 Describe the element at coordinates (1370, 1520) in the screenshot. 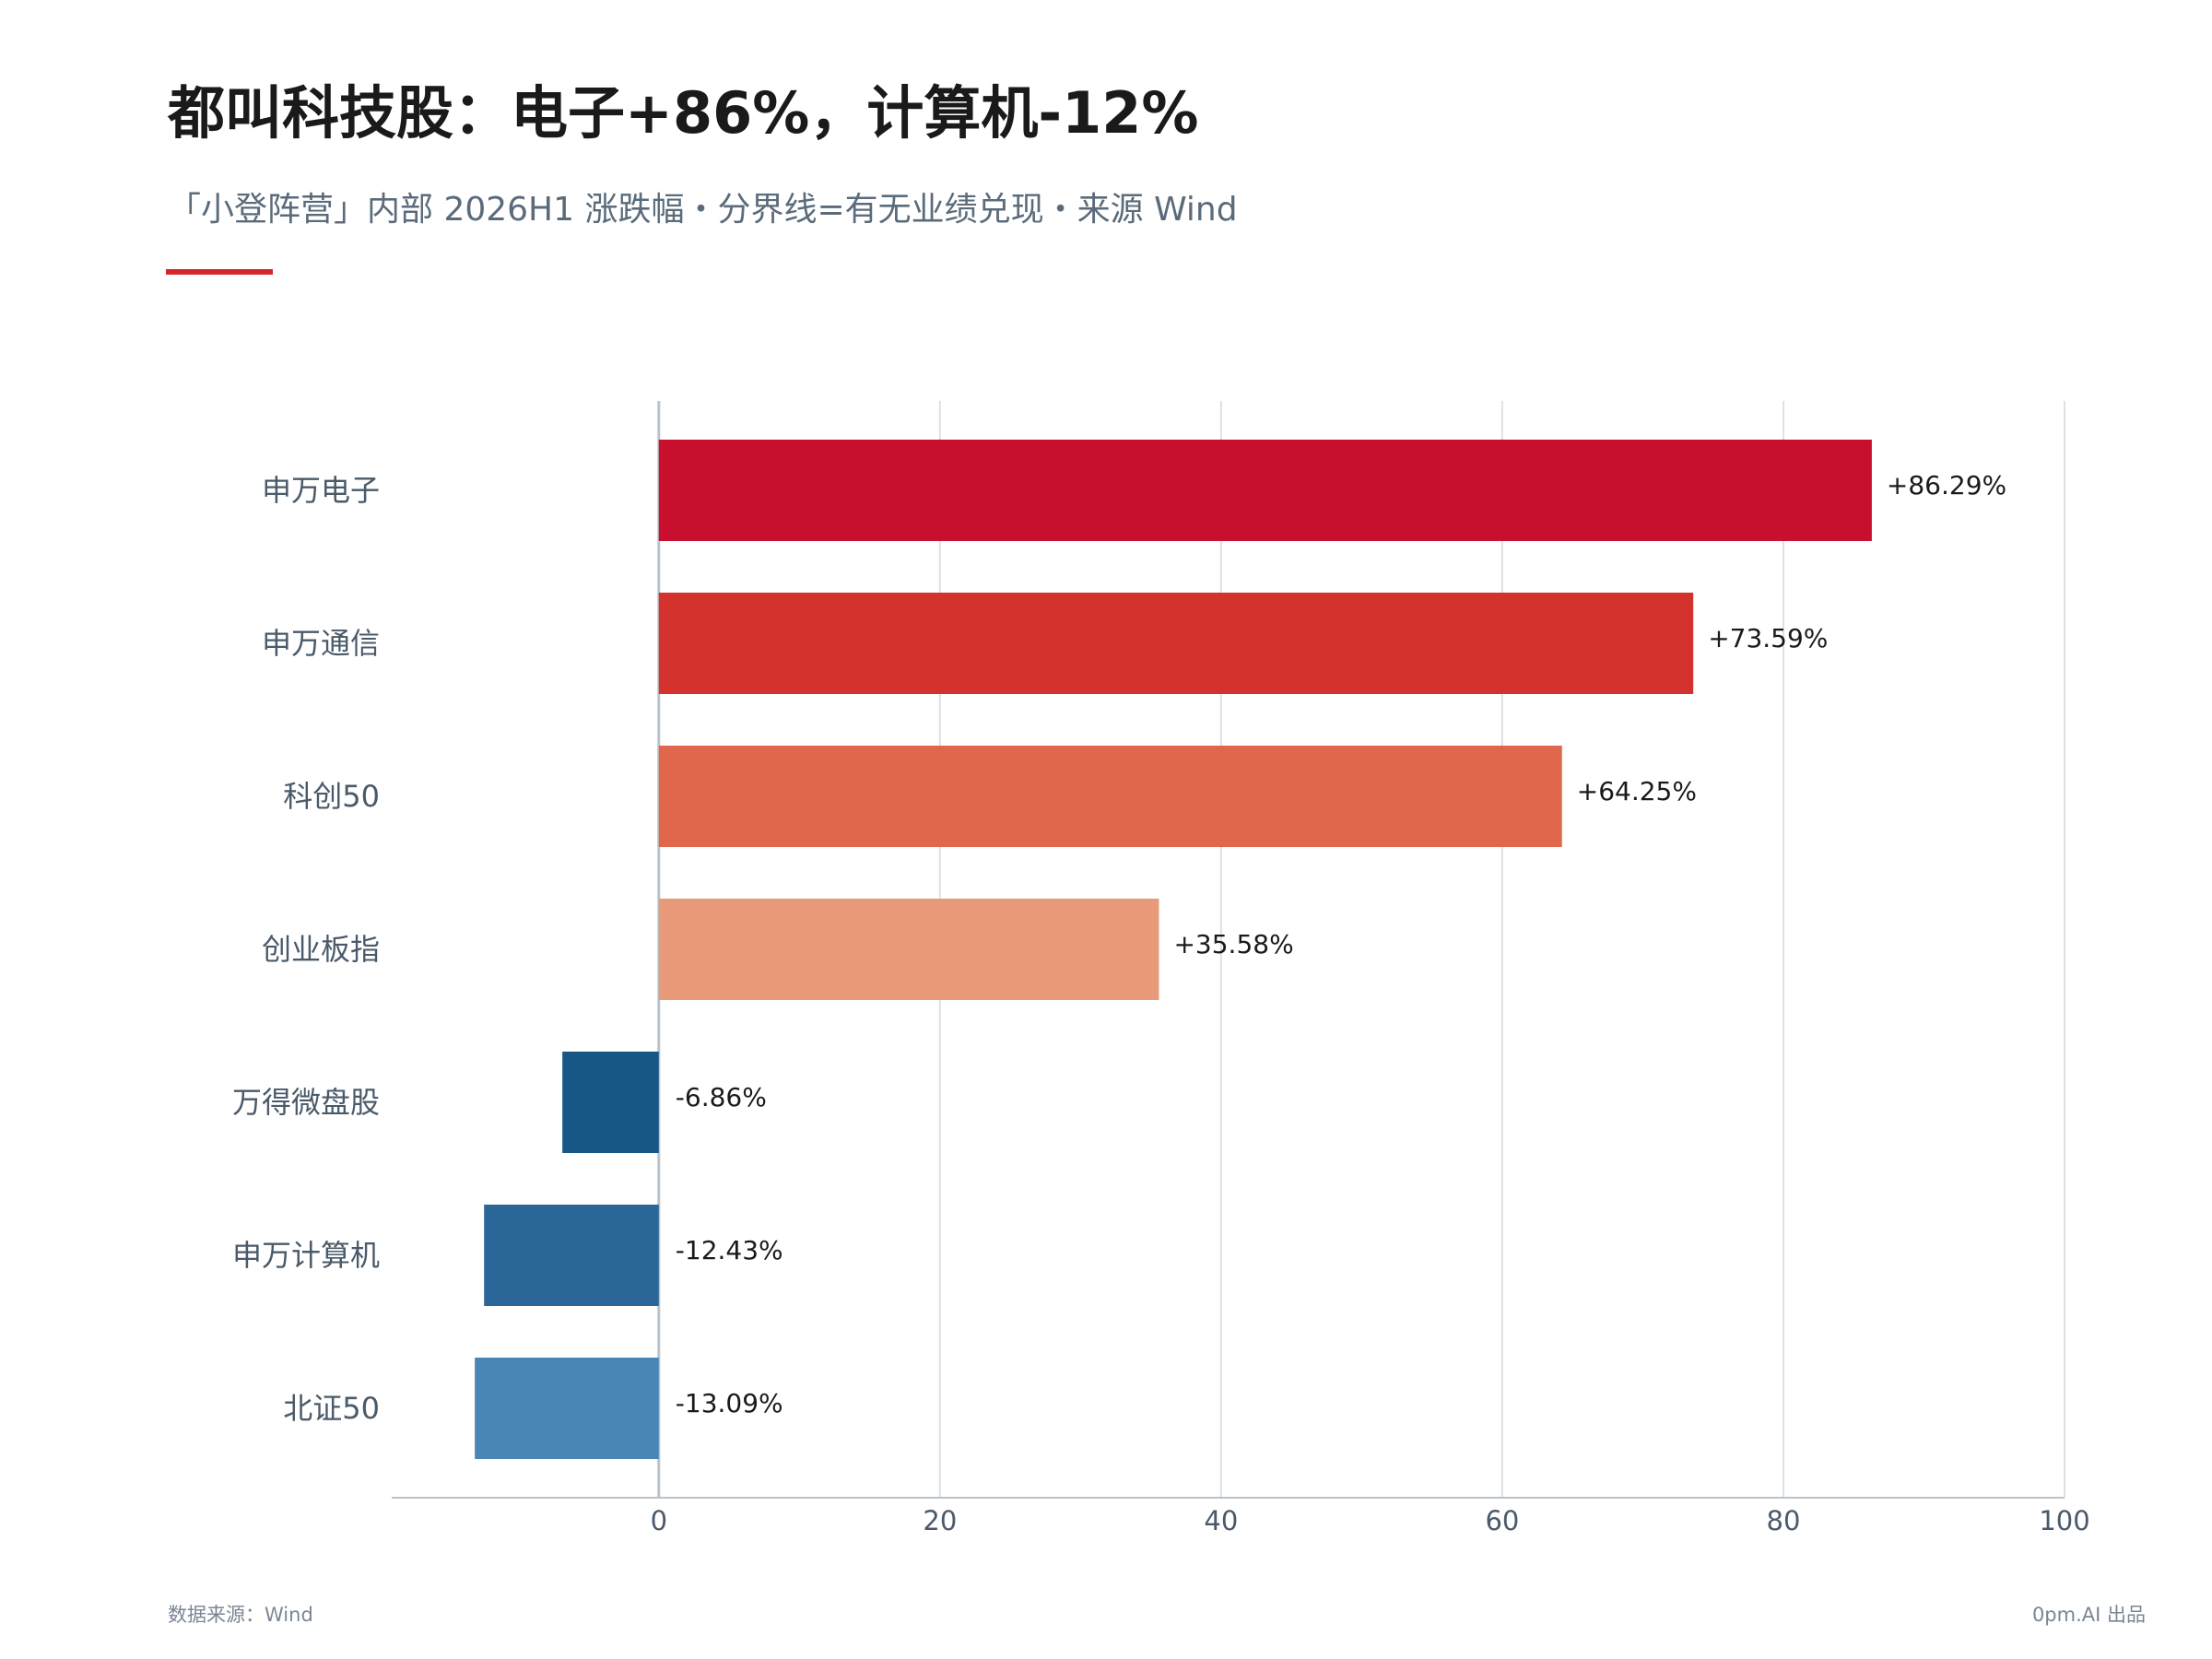

I see `x-tick-labels: 0 20 40 60 80 100` at that location.